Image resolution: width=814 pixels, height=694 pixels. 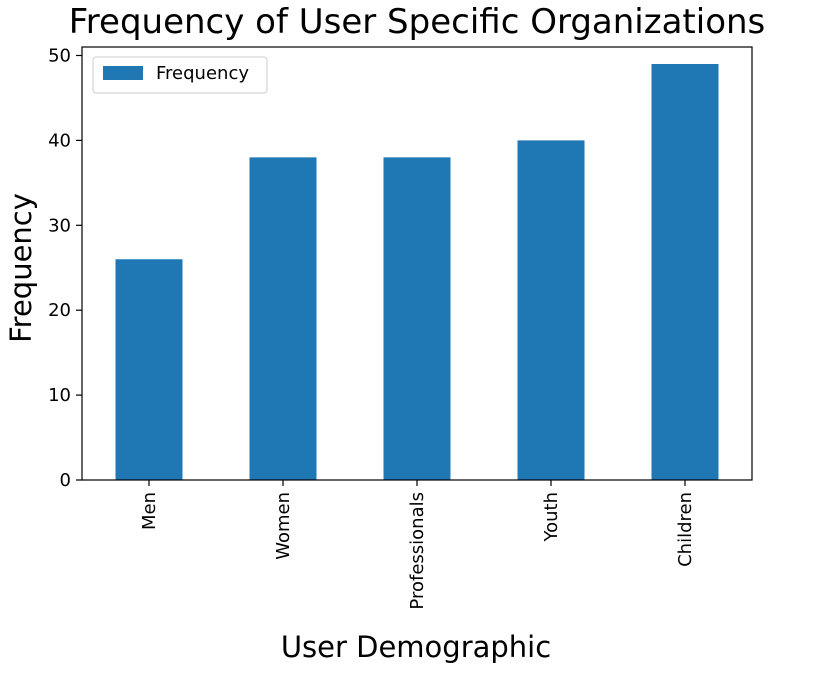 What do you see at coordinates (149, 369) in the screenshot?
I see `bar-men` at bounding box center [149, 369].